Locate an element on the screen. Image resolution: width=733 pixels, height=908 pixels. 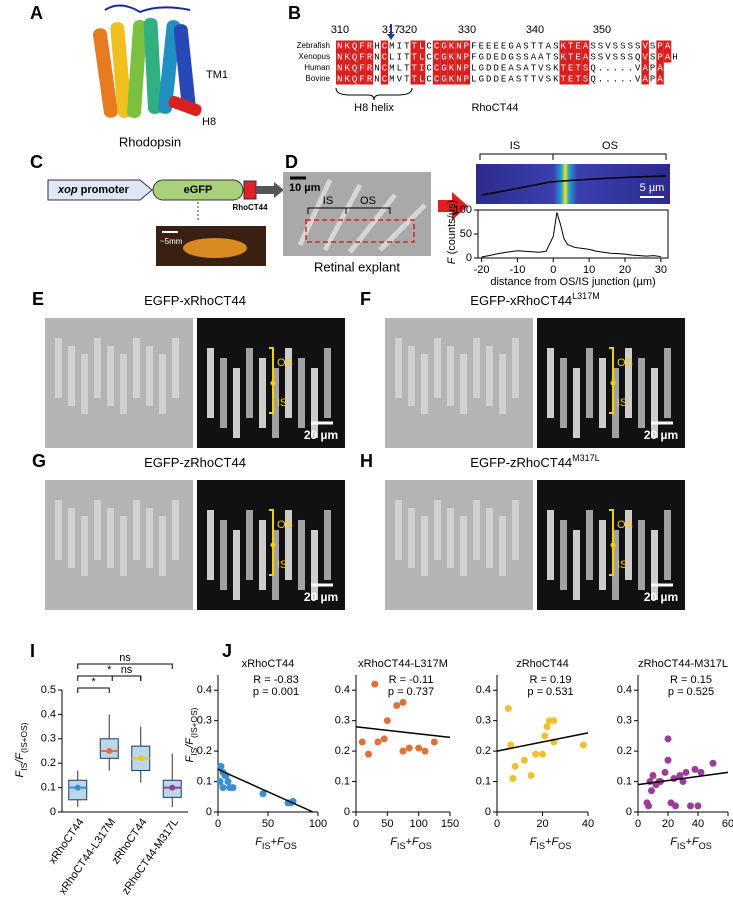
residue: G is located at coordinates (510, 46).